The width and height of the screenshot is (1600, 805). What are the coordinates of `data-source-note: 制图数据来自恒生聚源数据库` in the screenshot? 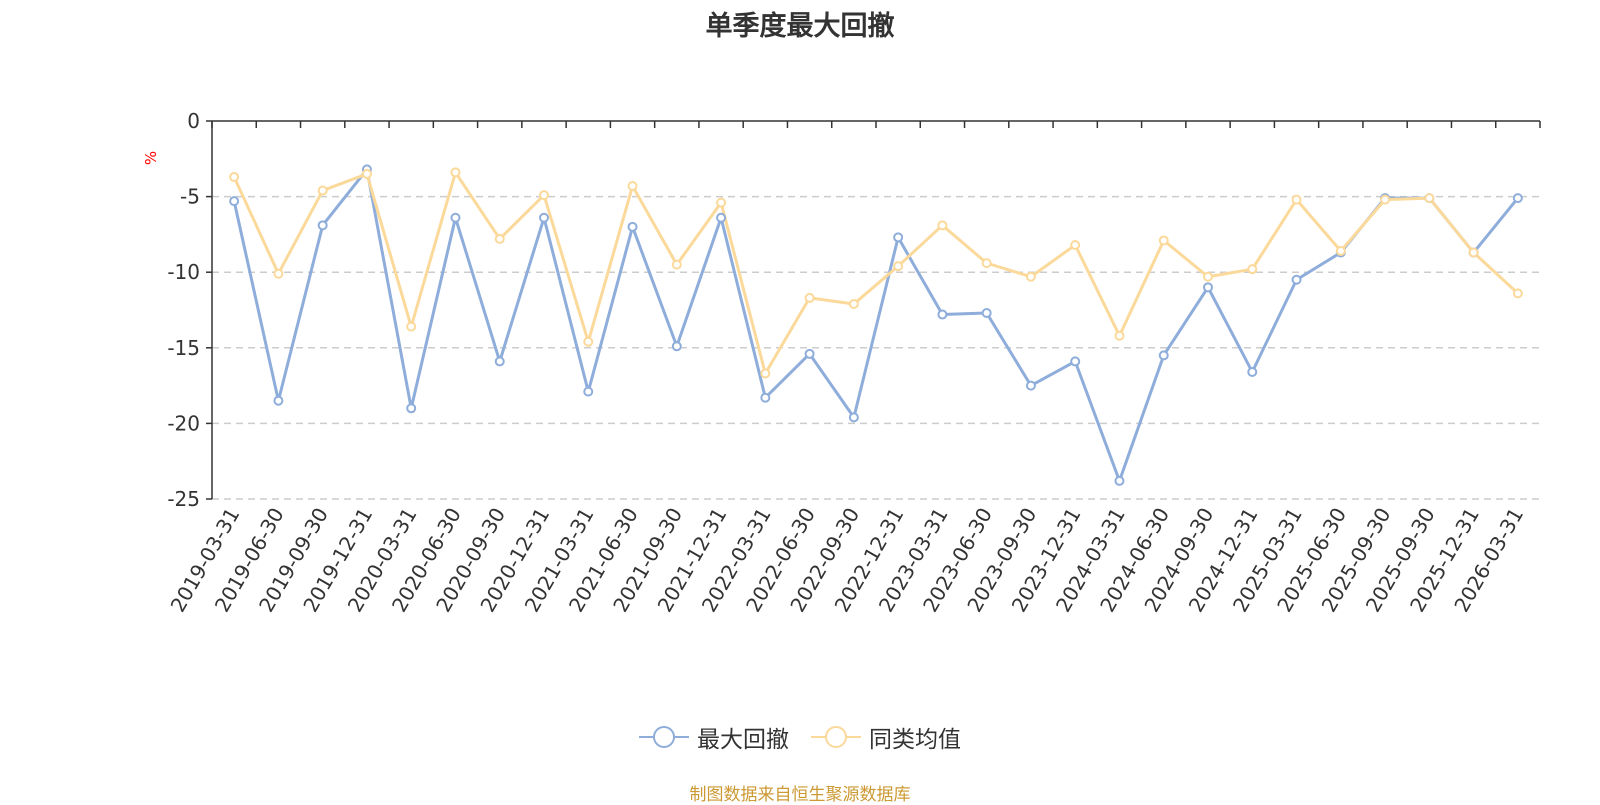 It's located at (800, 795).